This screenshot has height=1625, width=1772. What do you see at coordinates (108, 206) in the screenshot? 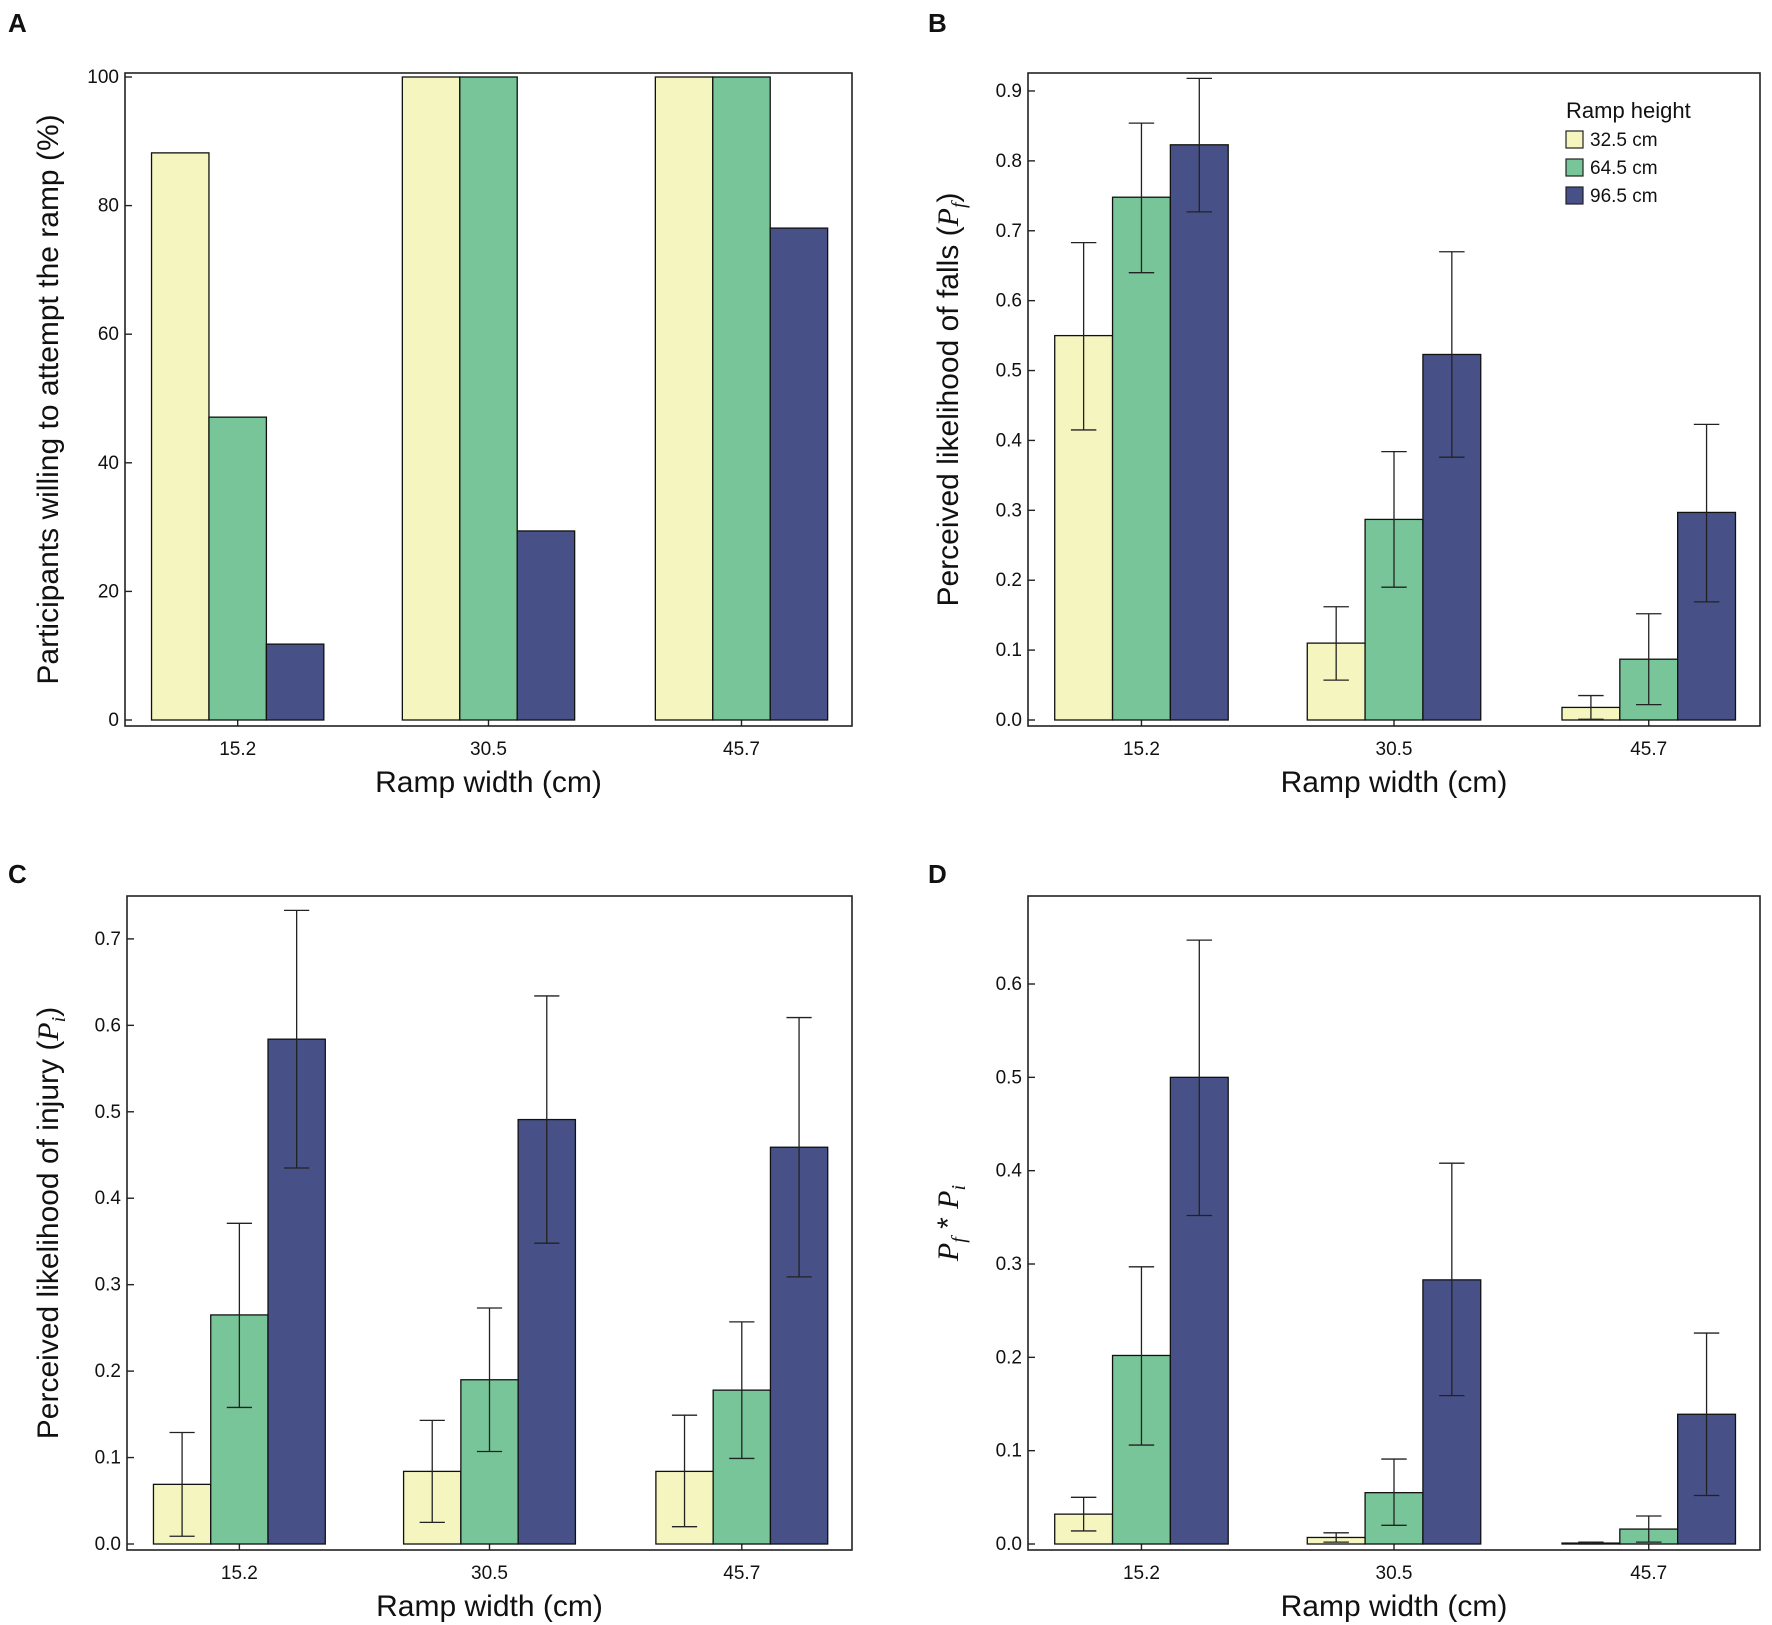
I see `y-tick-label: 80` at bounding box center [108, 206].